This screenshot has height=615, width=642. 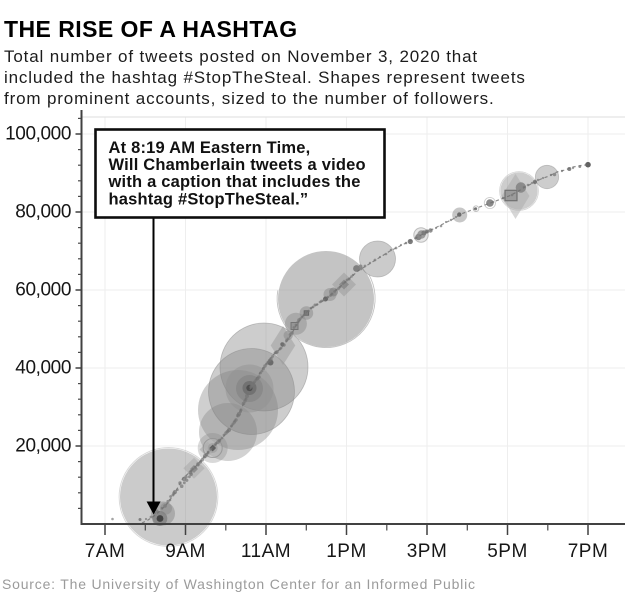 What do you see at coordinates (43, 290) in the screenshot?
I see `svg-text: 60,000` at bounding box center [43, 290].